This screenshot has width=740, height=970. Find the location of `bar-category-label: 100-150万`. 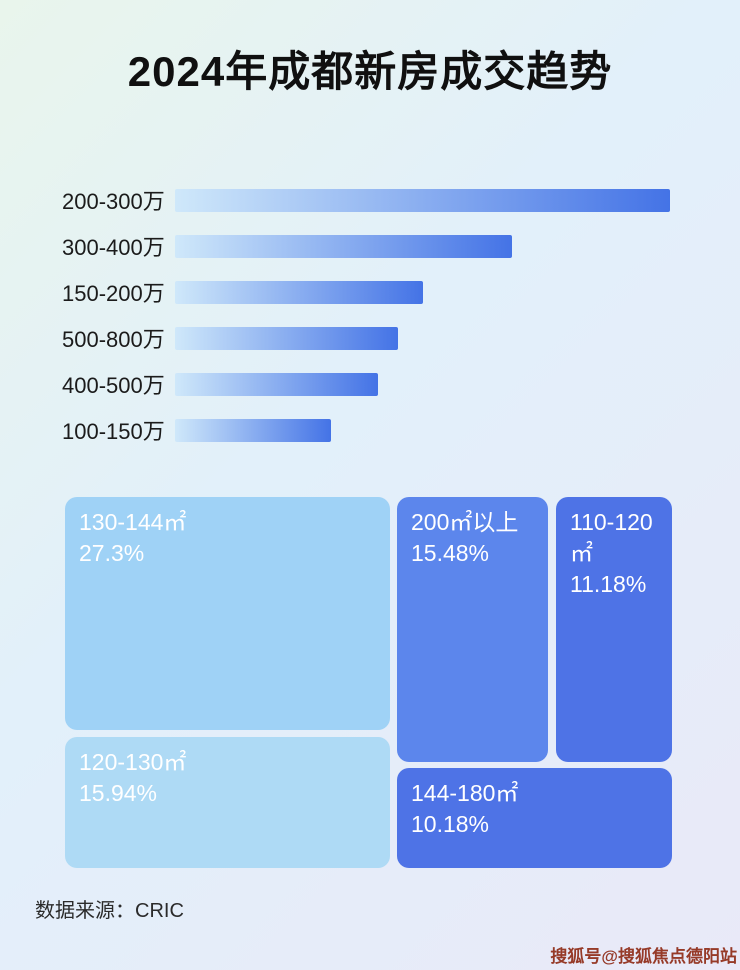

bar-category-label: 100-150万 is located at coordinates (113, 431).